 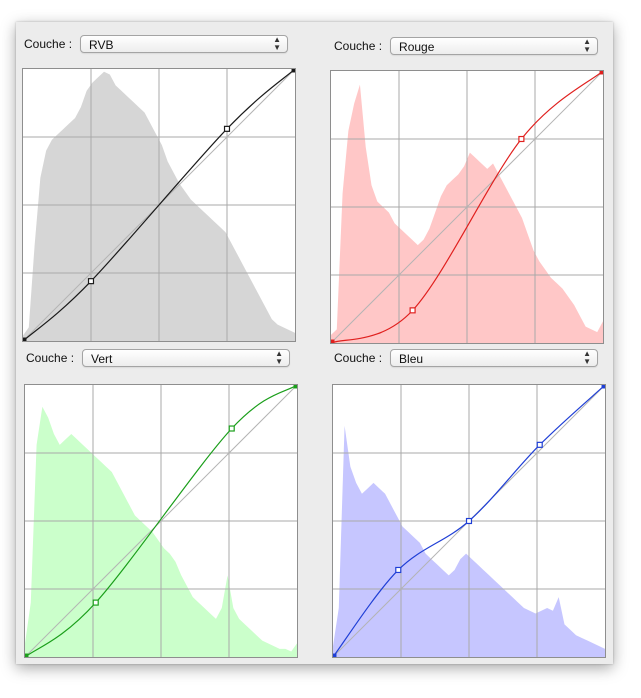 I want to click on channel-select-value: Vert, so click(x=102, y=359).